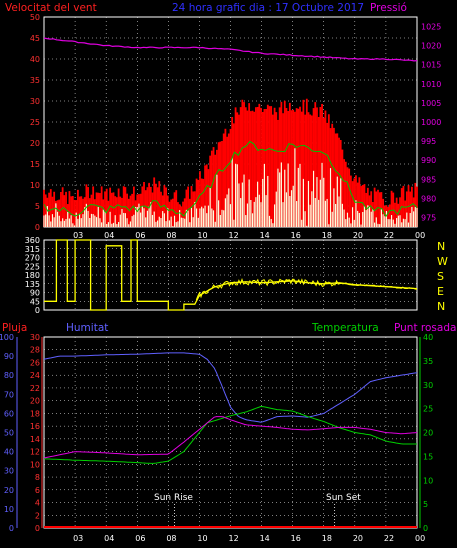 This screenshot has height=548, width=457. Describe the element at coordinates (428, 217) in the screenshot. I see `pressure-y-tick-label: 975` at that location.